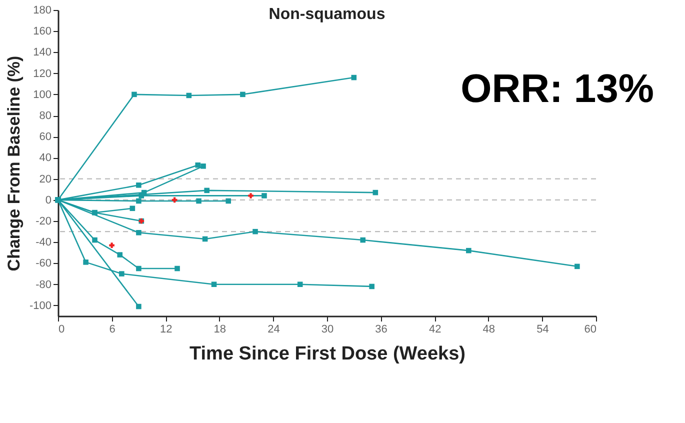 The image size is (685, 423). Describe the element at coordinates (327, 14) in the screenshot. I see `chart-title: Non-squamous` at that location.